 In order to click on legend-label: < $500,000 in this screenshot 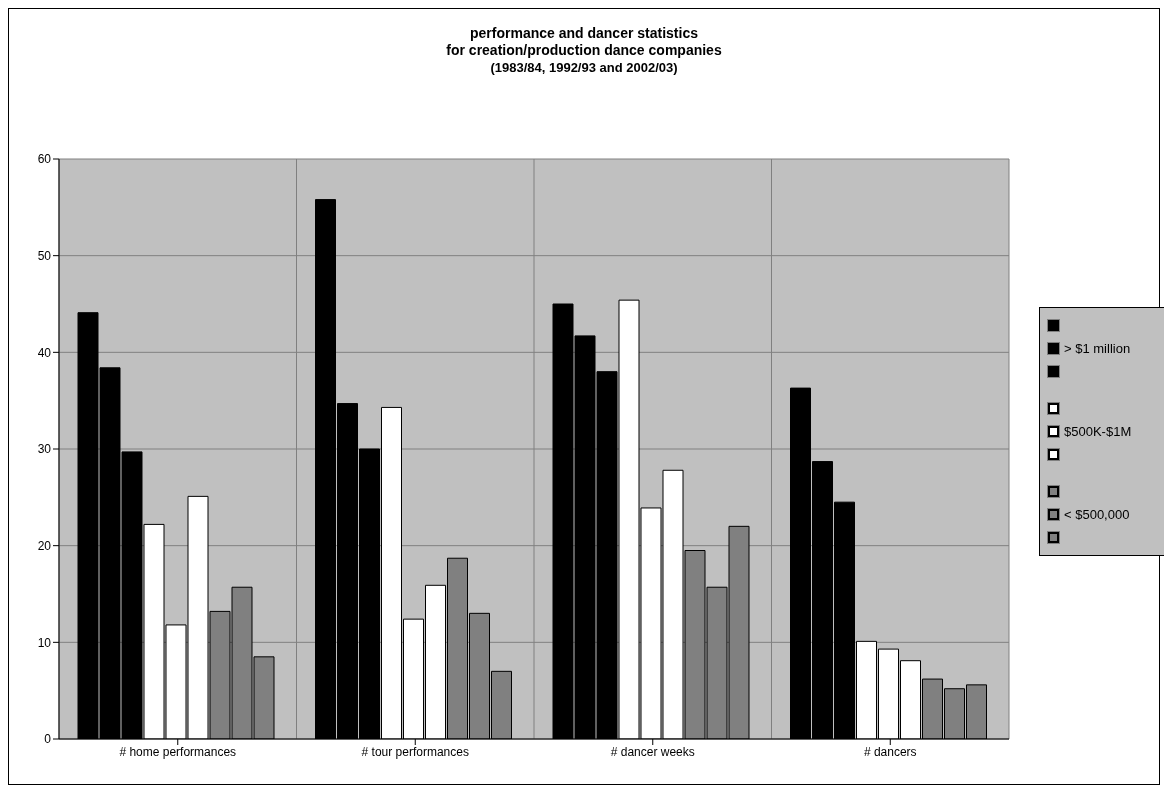, I will do `click(1097, 514)`.